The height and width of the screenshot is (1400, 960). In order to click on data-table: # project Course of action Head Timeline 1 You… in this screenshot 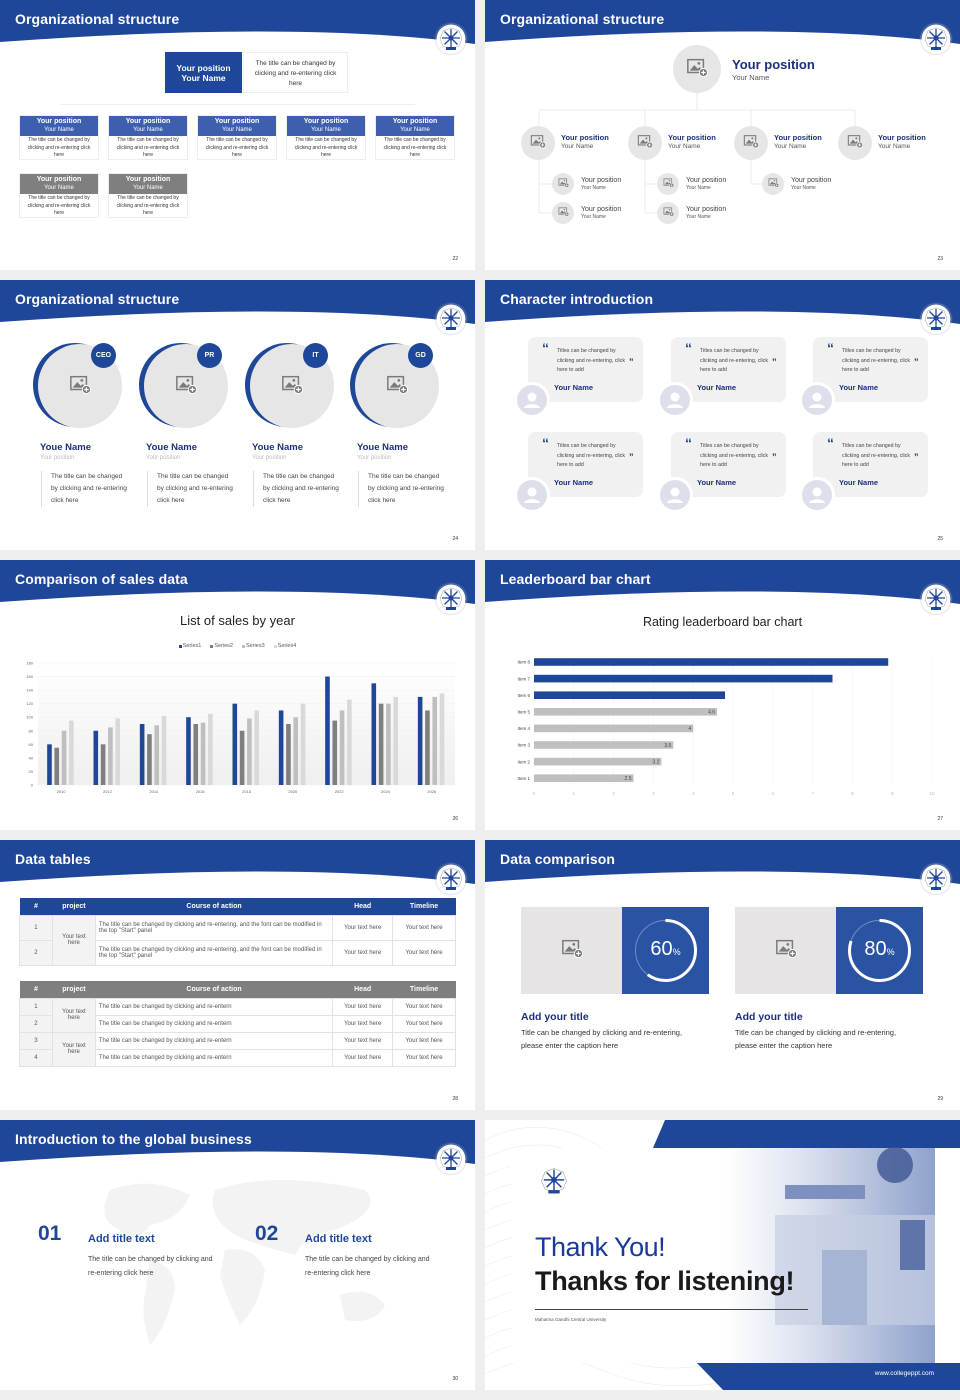, I will do `click(237, 1024)`.